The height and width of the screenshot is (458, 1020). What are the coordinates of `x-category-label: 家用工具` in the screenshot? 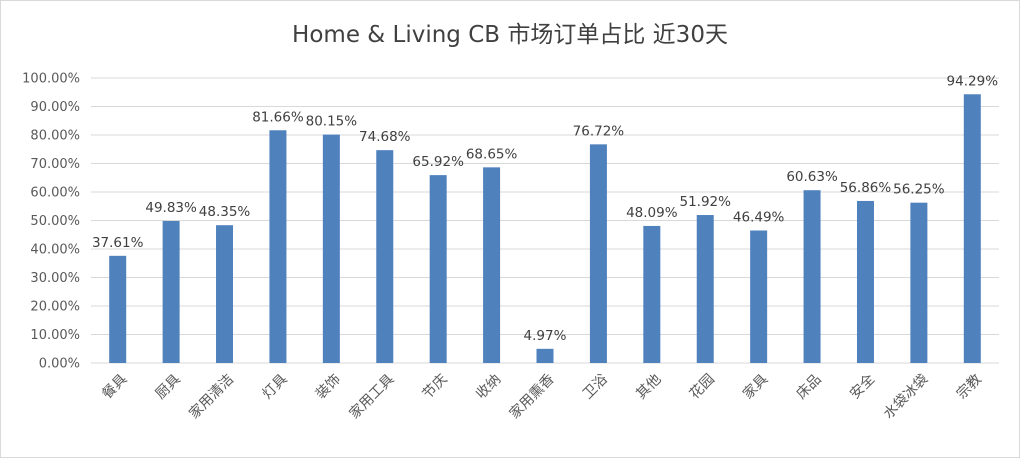 It's located at (372, 397).